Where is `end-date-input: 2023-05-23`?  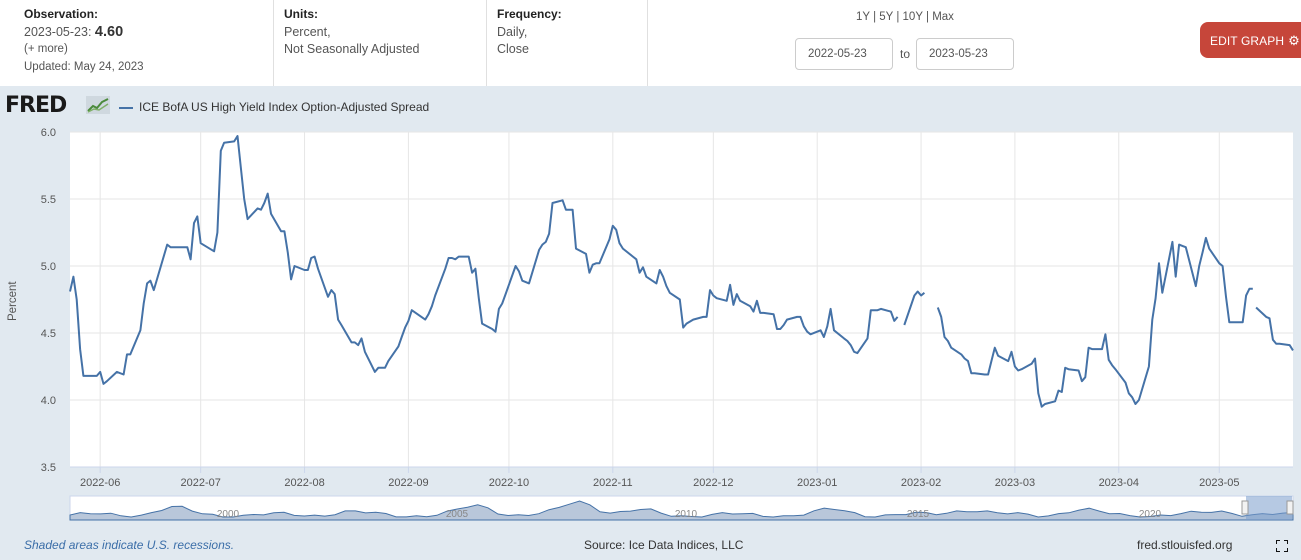 end-date-input: 2023-05-23 is located at coordinates (965, 54).